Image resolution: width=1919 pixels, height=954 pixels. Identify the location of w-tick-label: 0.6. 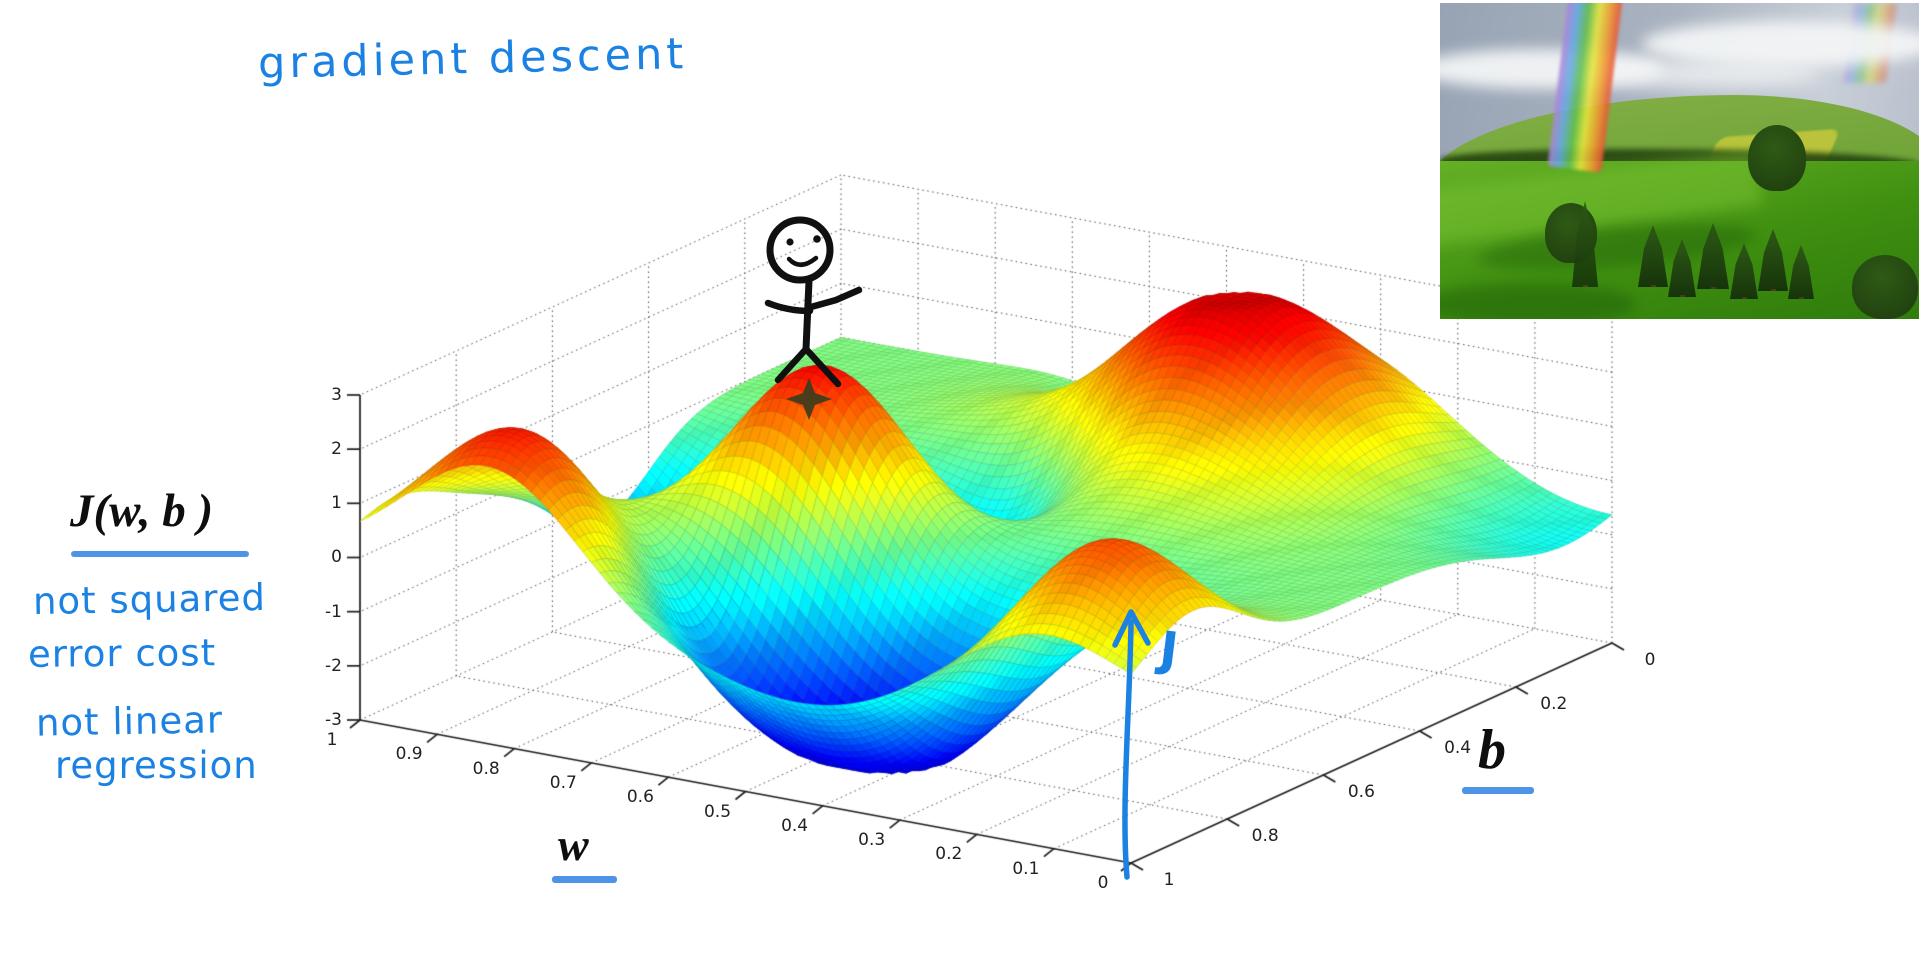
(640, 797).